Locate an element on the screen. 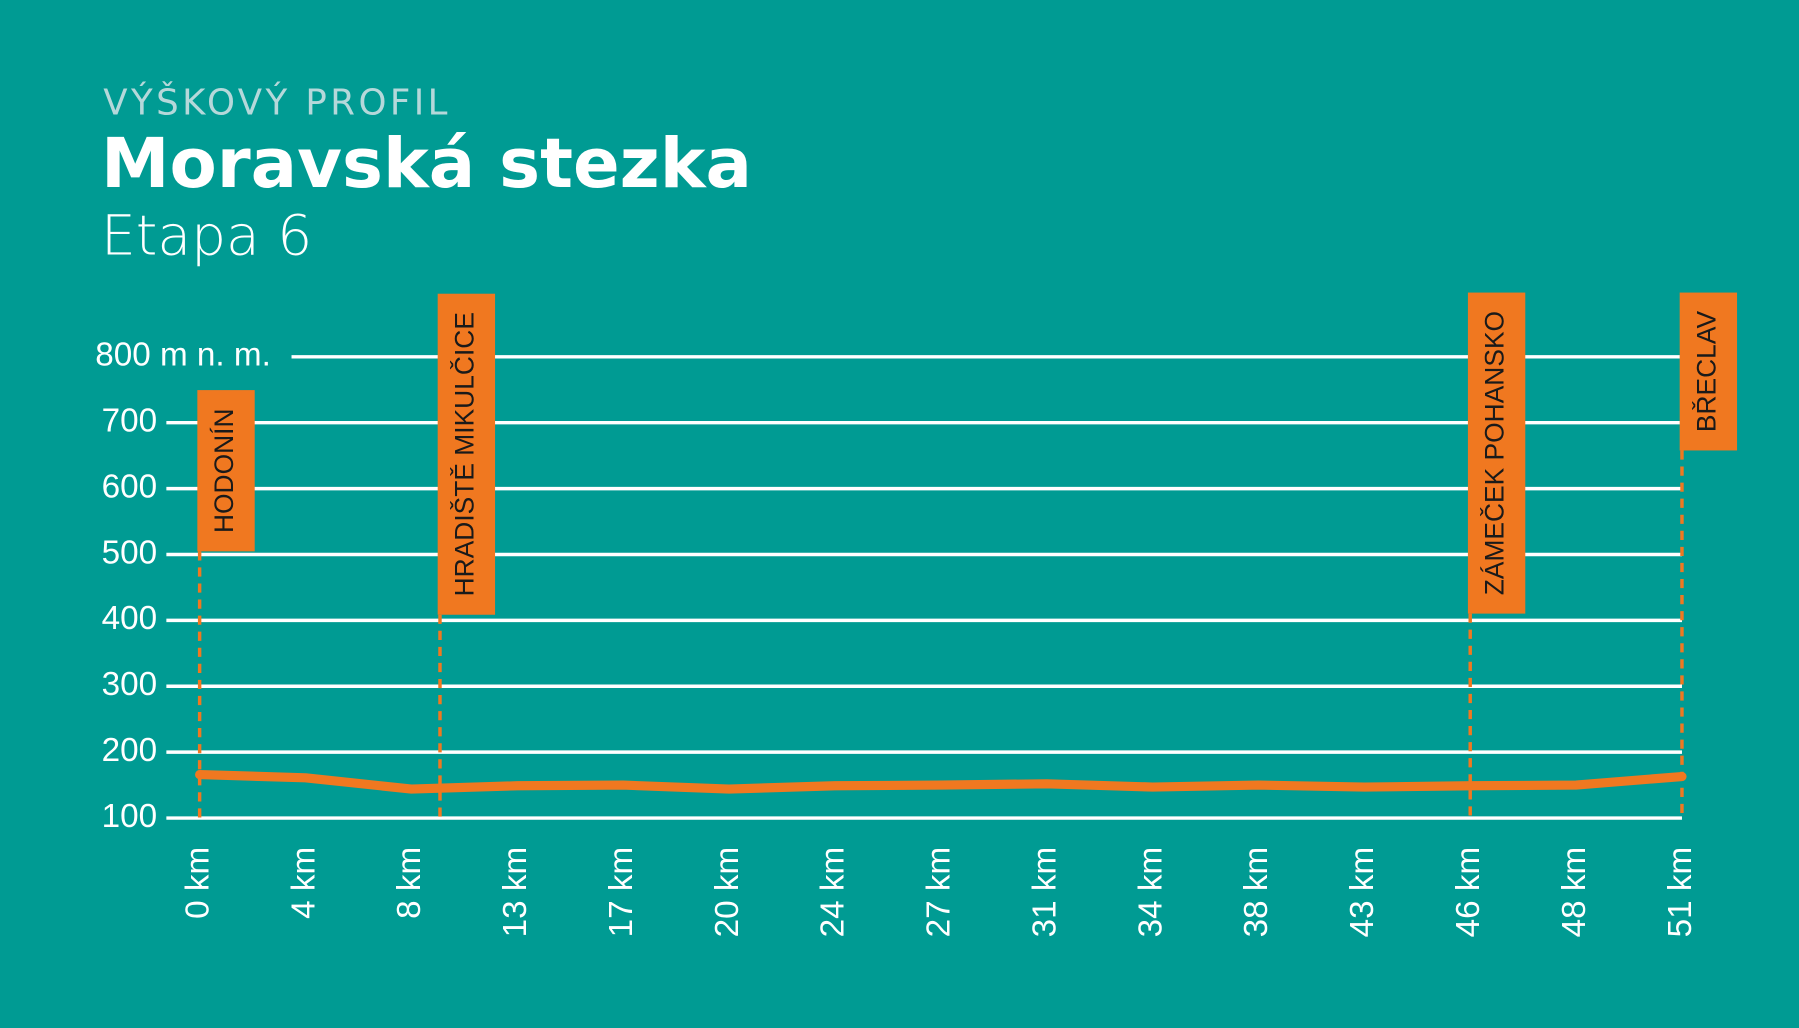 The image size is (1799, 1028). overline: VÝŠKOVÝ PROFIL is located at coordinates (277, 103).